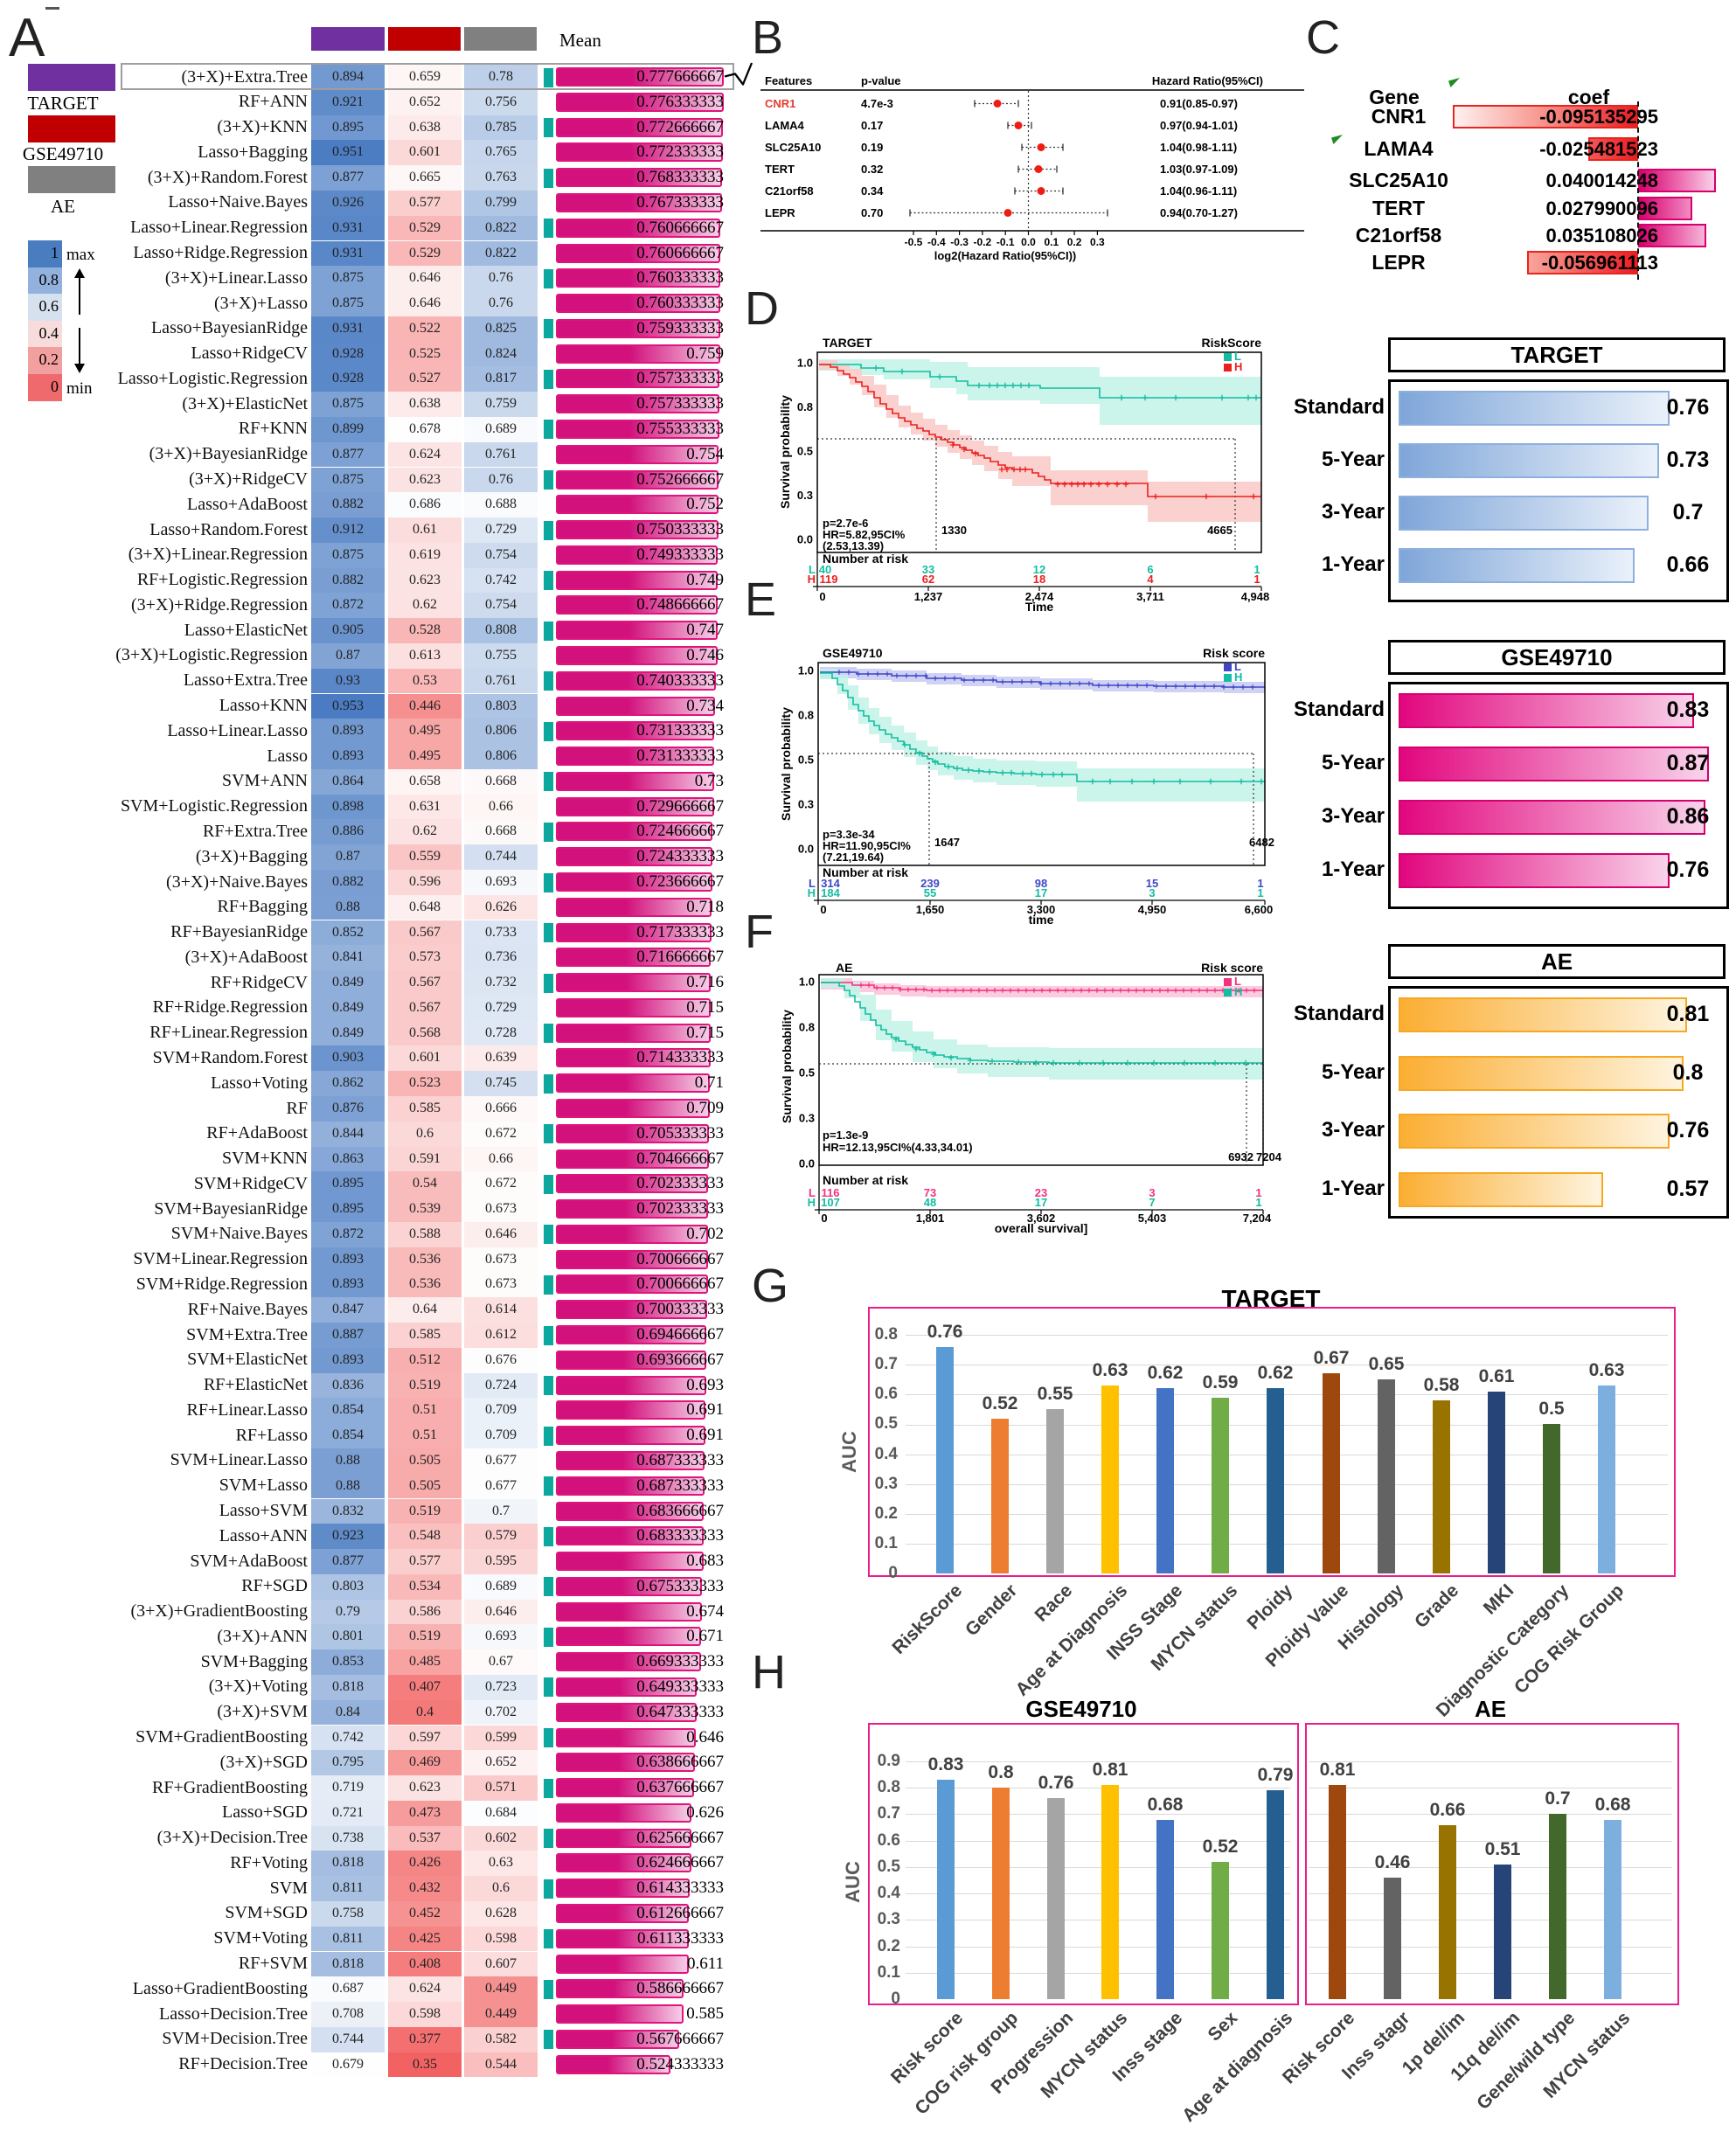 The image size is (1736, 2146). Describe the element at coordinates (1041, 883) in the screenshot. I see `svg-text: 98` at that location.